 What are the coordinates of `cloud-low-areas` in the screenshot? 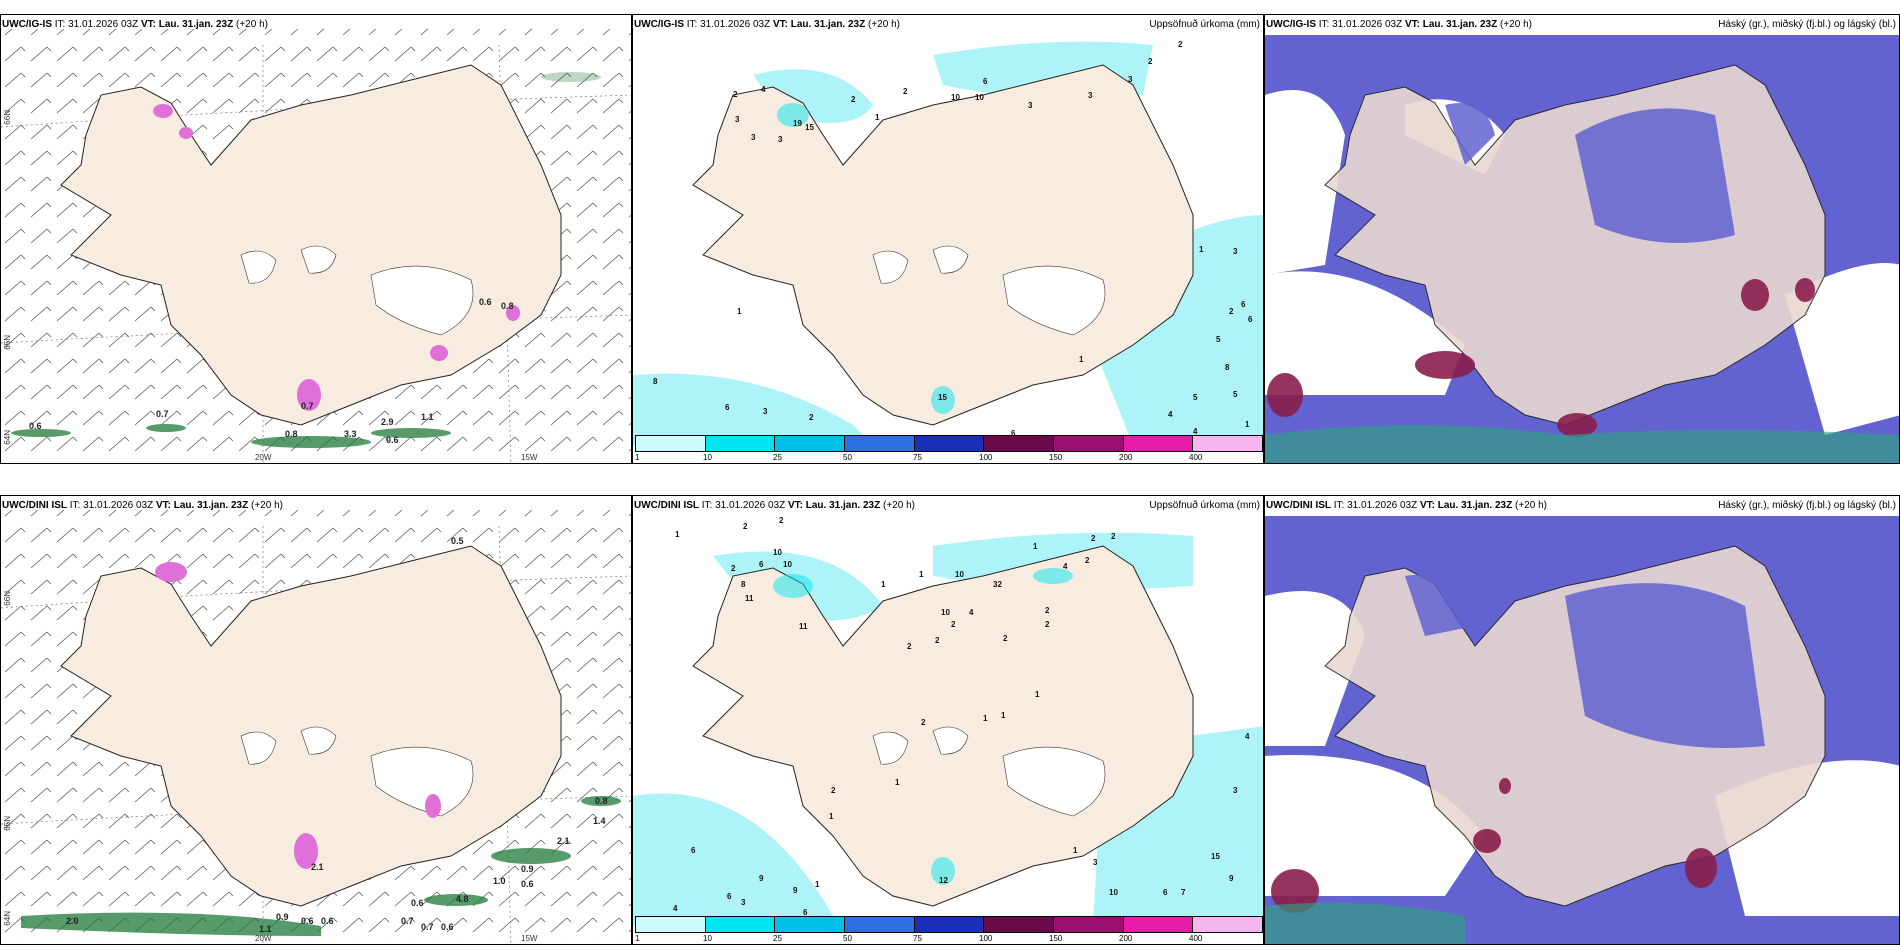 It's located at (1582, 444).